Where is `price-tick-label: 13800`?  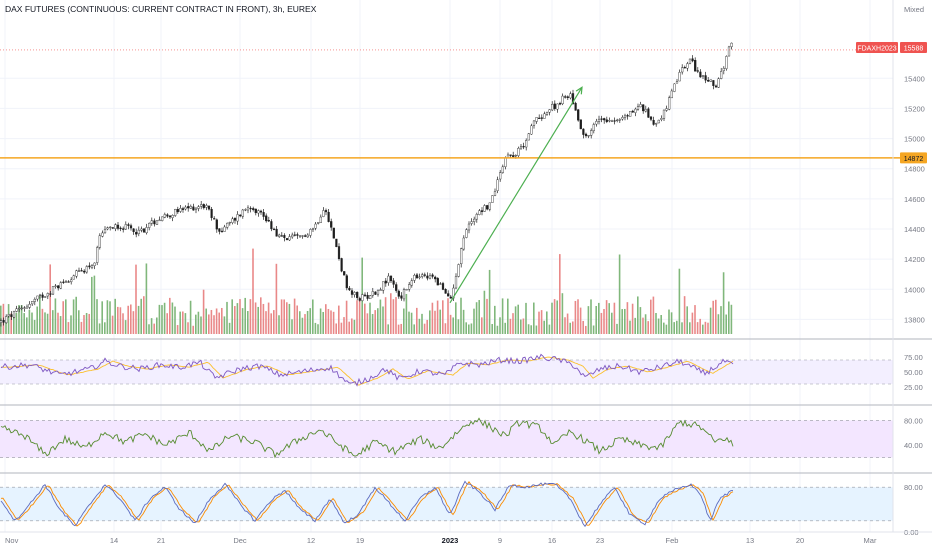
price-tick-label: 13800 is located at coordinates (914, 319).